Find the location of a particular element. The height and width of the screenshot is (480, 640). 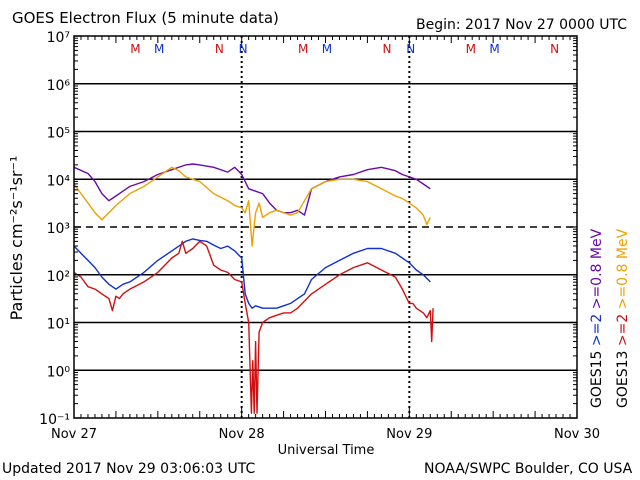

updated-timestamp: Updated 2017 Nov 29 03:06:03 UTC is located at coordinates (129, 469).